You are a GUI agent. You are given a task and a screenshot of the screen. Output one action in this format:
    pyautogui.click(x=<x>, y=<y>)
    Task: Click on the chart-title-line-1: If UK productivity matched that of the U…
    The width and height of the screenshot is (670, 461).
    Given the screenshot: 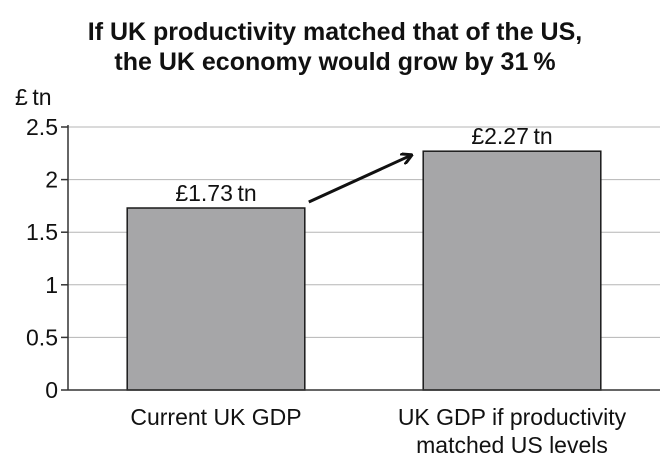 What is the action you would take?
    pyautogui.click(x=335, y=32)
    